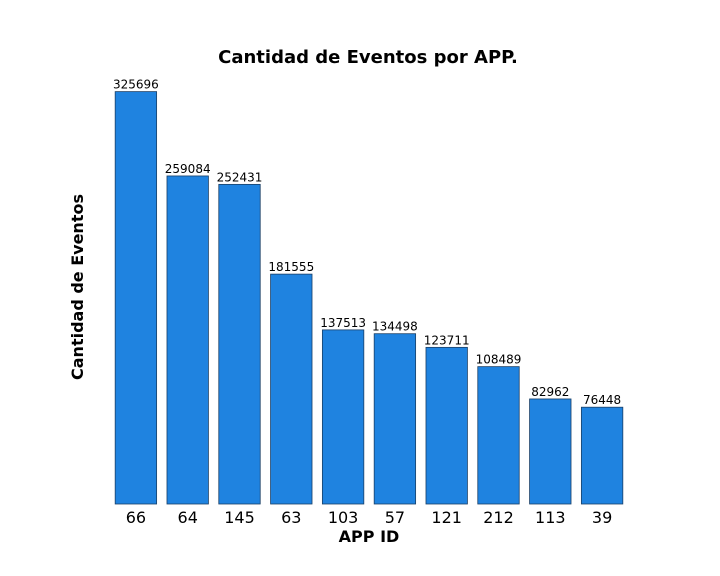 The image size is (720, 576). I want to click on value-label-113: 82962, so click(550, 392).